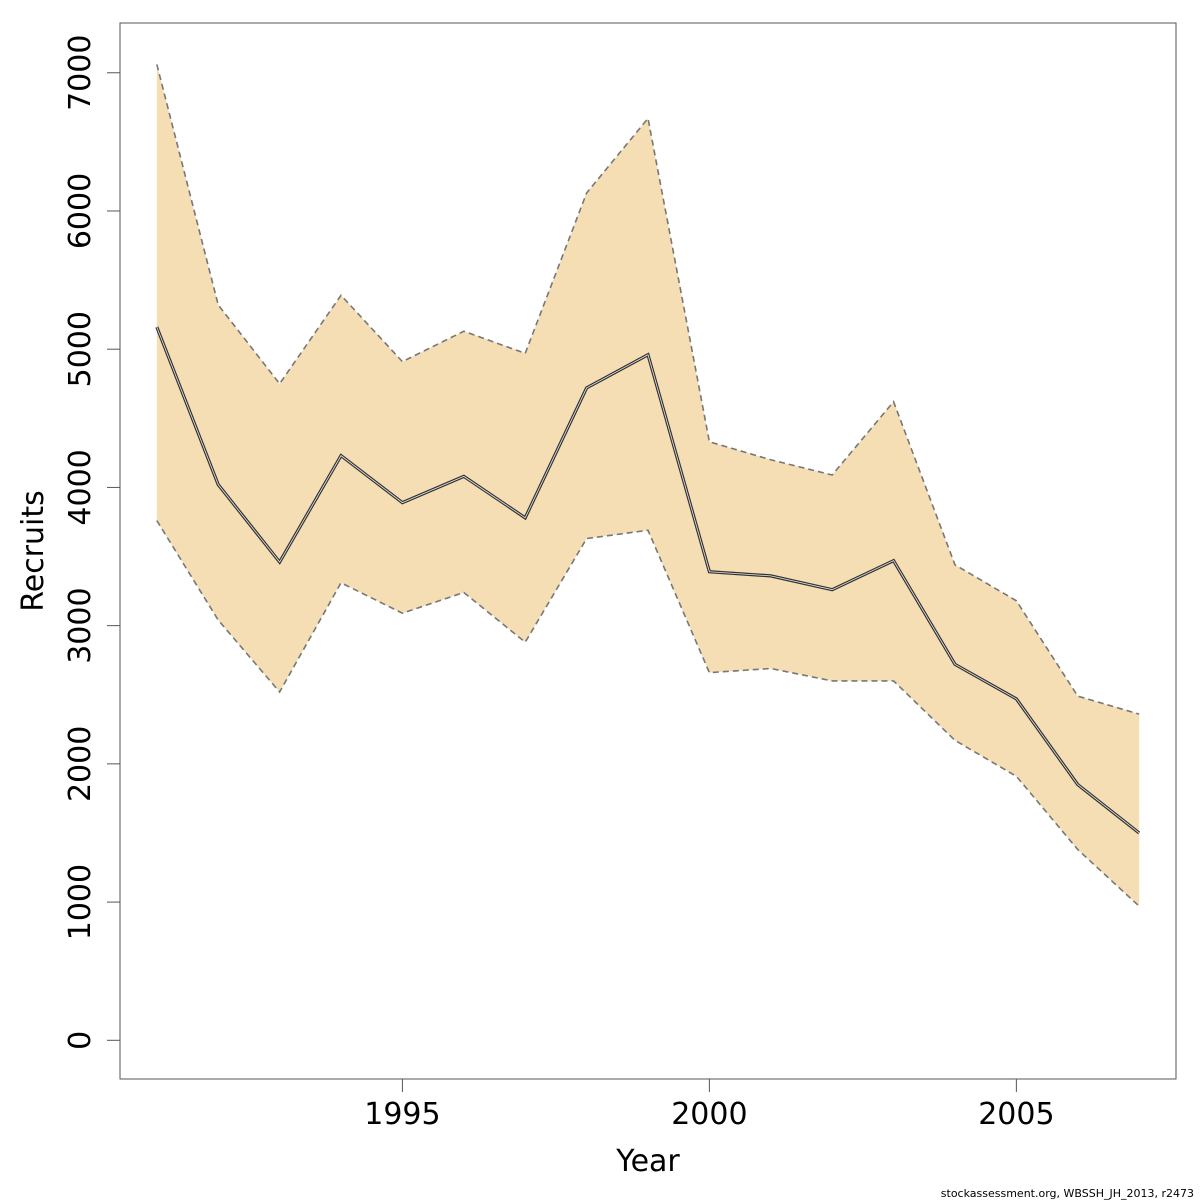 The height and width of the screenshot is (1200, 1200). What do you see at coordinates (92, 542) in the screenshot?
I see `y-axis: 0 1000 2000 3000 4000 5000 6000 7000` at bounding box center [92, 542].